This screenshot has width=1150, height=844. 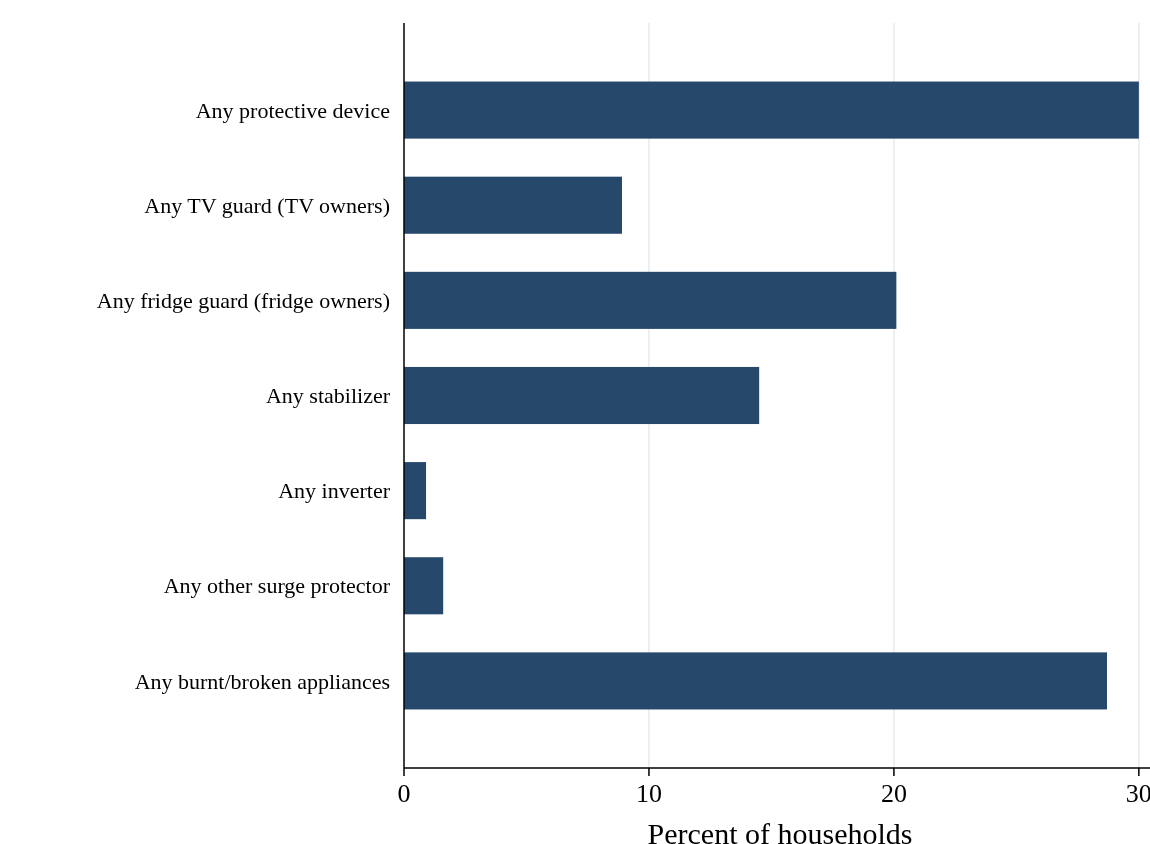 I want to click on y-tick-label: Any protective device, so click(x=292, y=110).